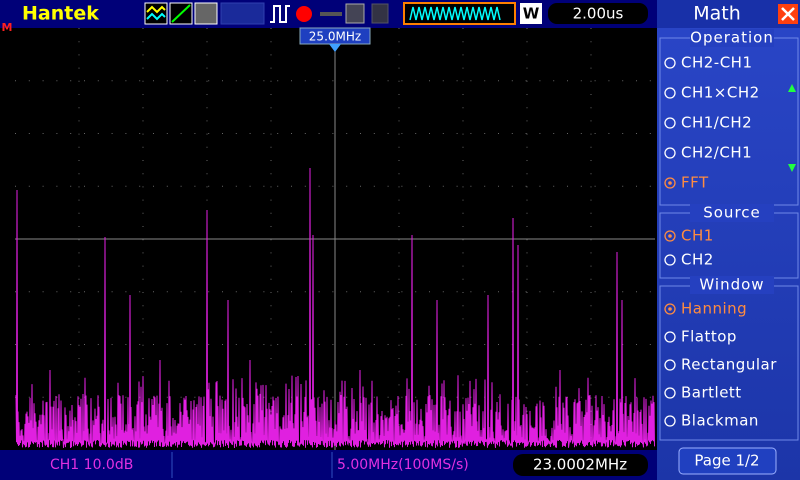 The width and height of the screenshot is (800, 480). I want to click on toolbar-icons, so click(343, 13).